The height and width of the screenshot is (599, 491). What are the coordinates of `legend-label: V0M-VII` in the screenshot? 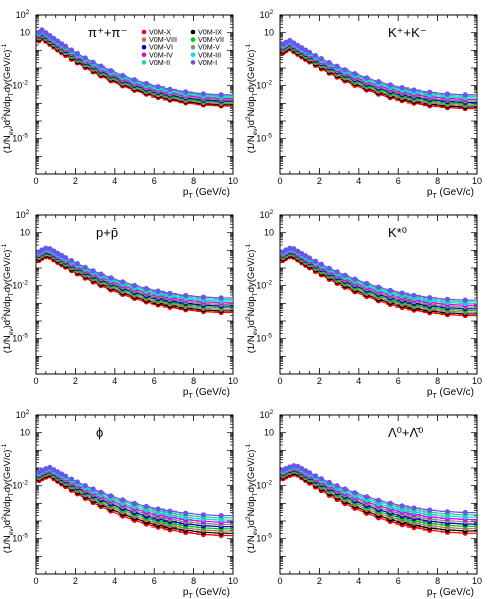 It's located at (211, 39).